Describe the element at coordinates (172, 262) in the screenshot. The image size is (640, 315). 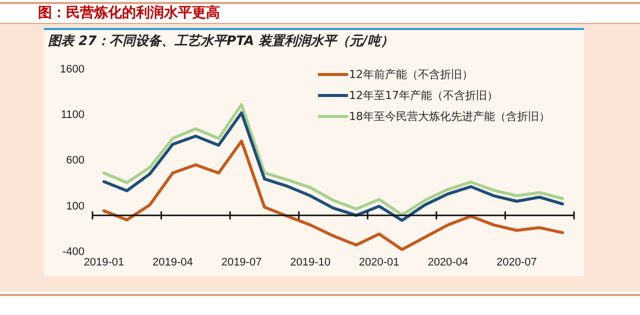
I see `x-tick-label: 2019-04` at that location.